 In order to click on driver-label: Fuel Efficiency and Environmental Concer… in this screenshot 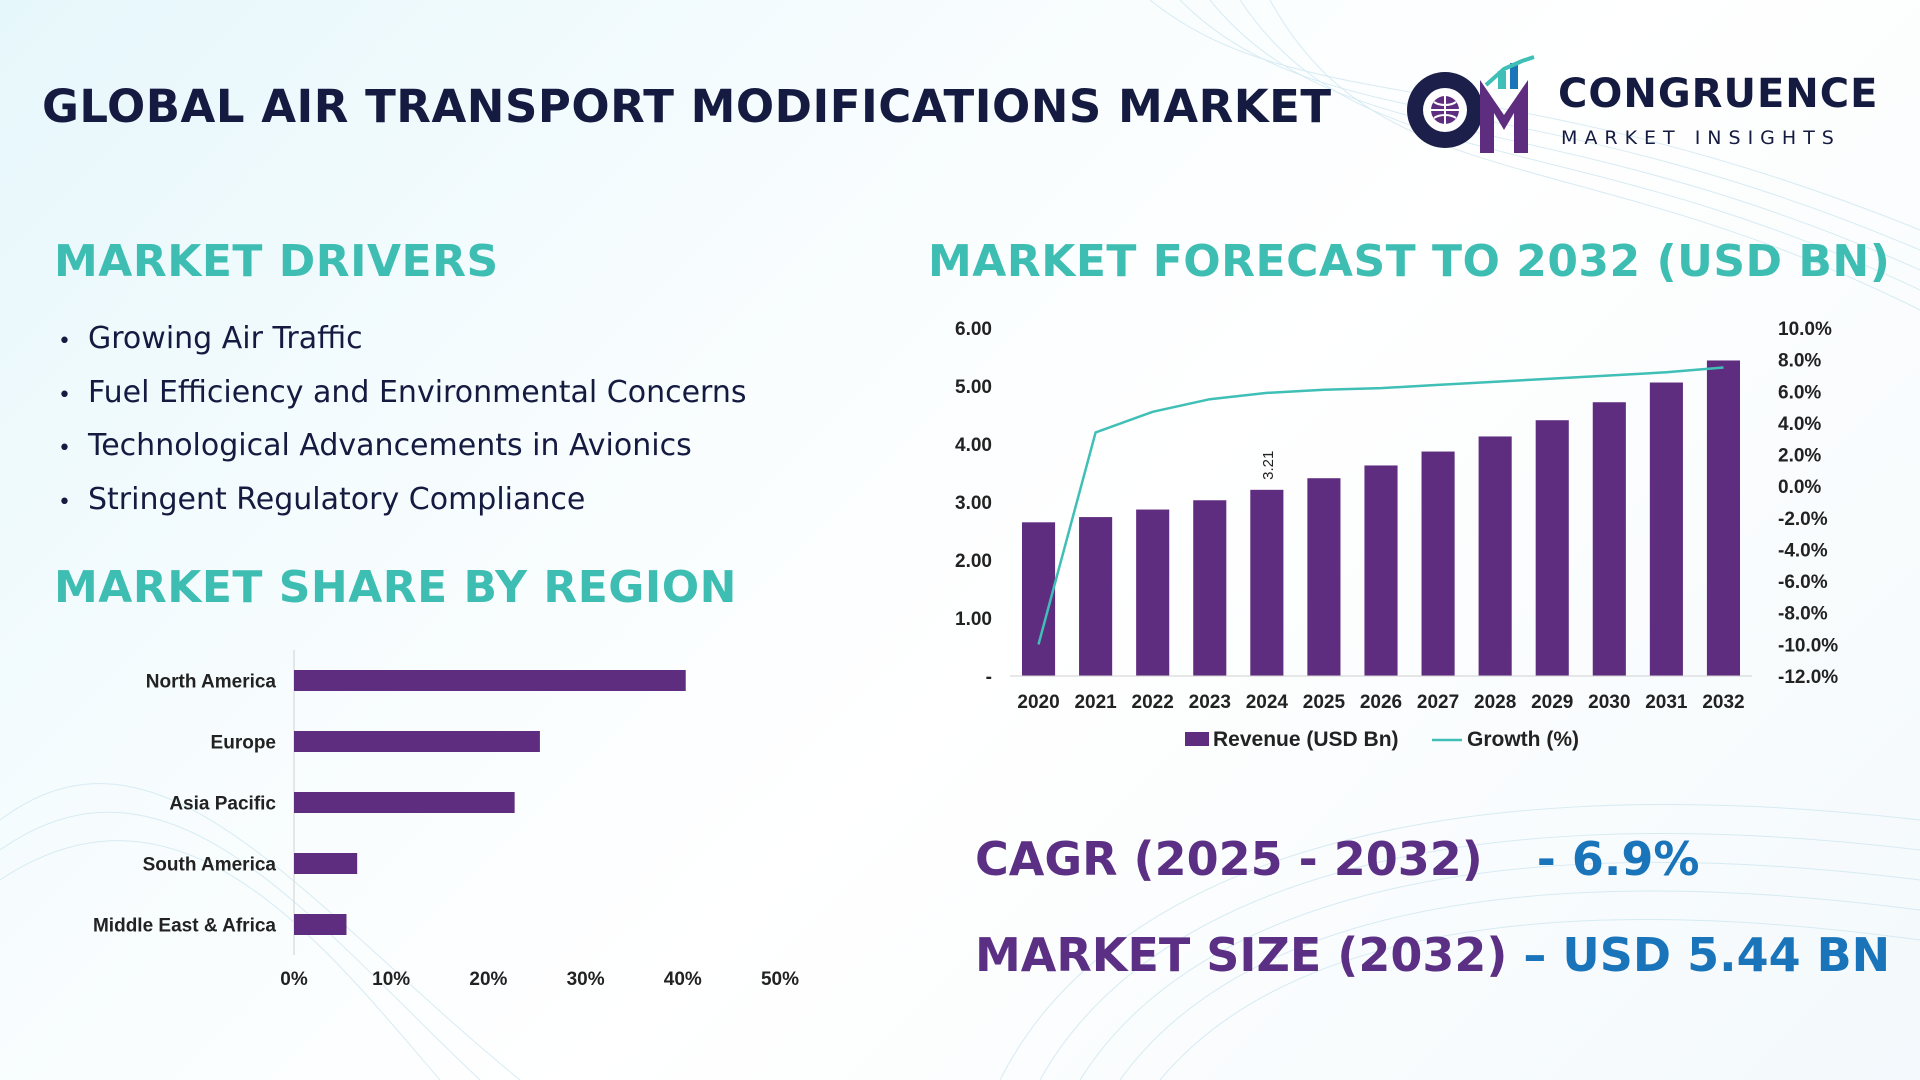, I will do `click(417, 392)`.